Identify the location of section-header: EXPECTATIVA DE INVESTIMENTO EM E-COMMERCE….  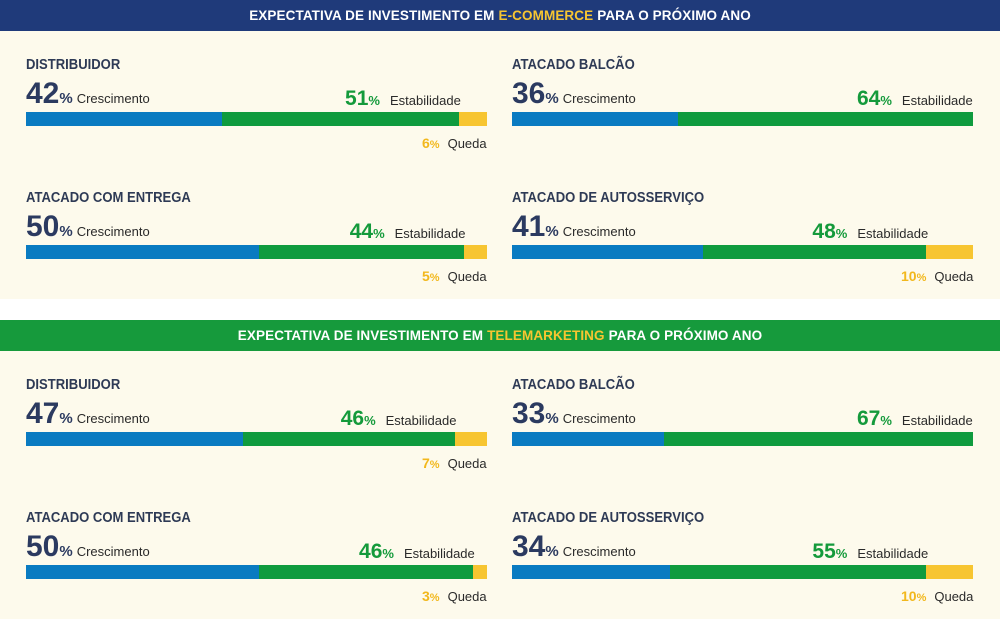
(500, 15).